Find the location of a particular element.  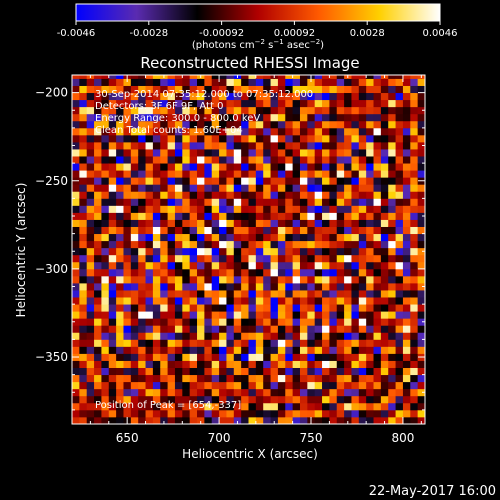

annotation-detectors: Detectors: 3F 6F 9F, Att 0 is located at coordinates (159, 106).